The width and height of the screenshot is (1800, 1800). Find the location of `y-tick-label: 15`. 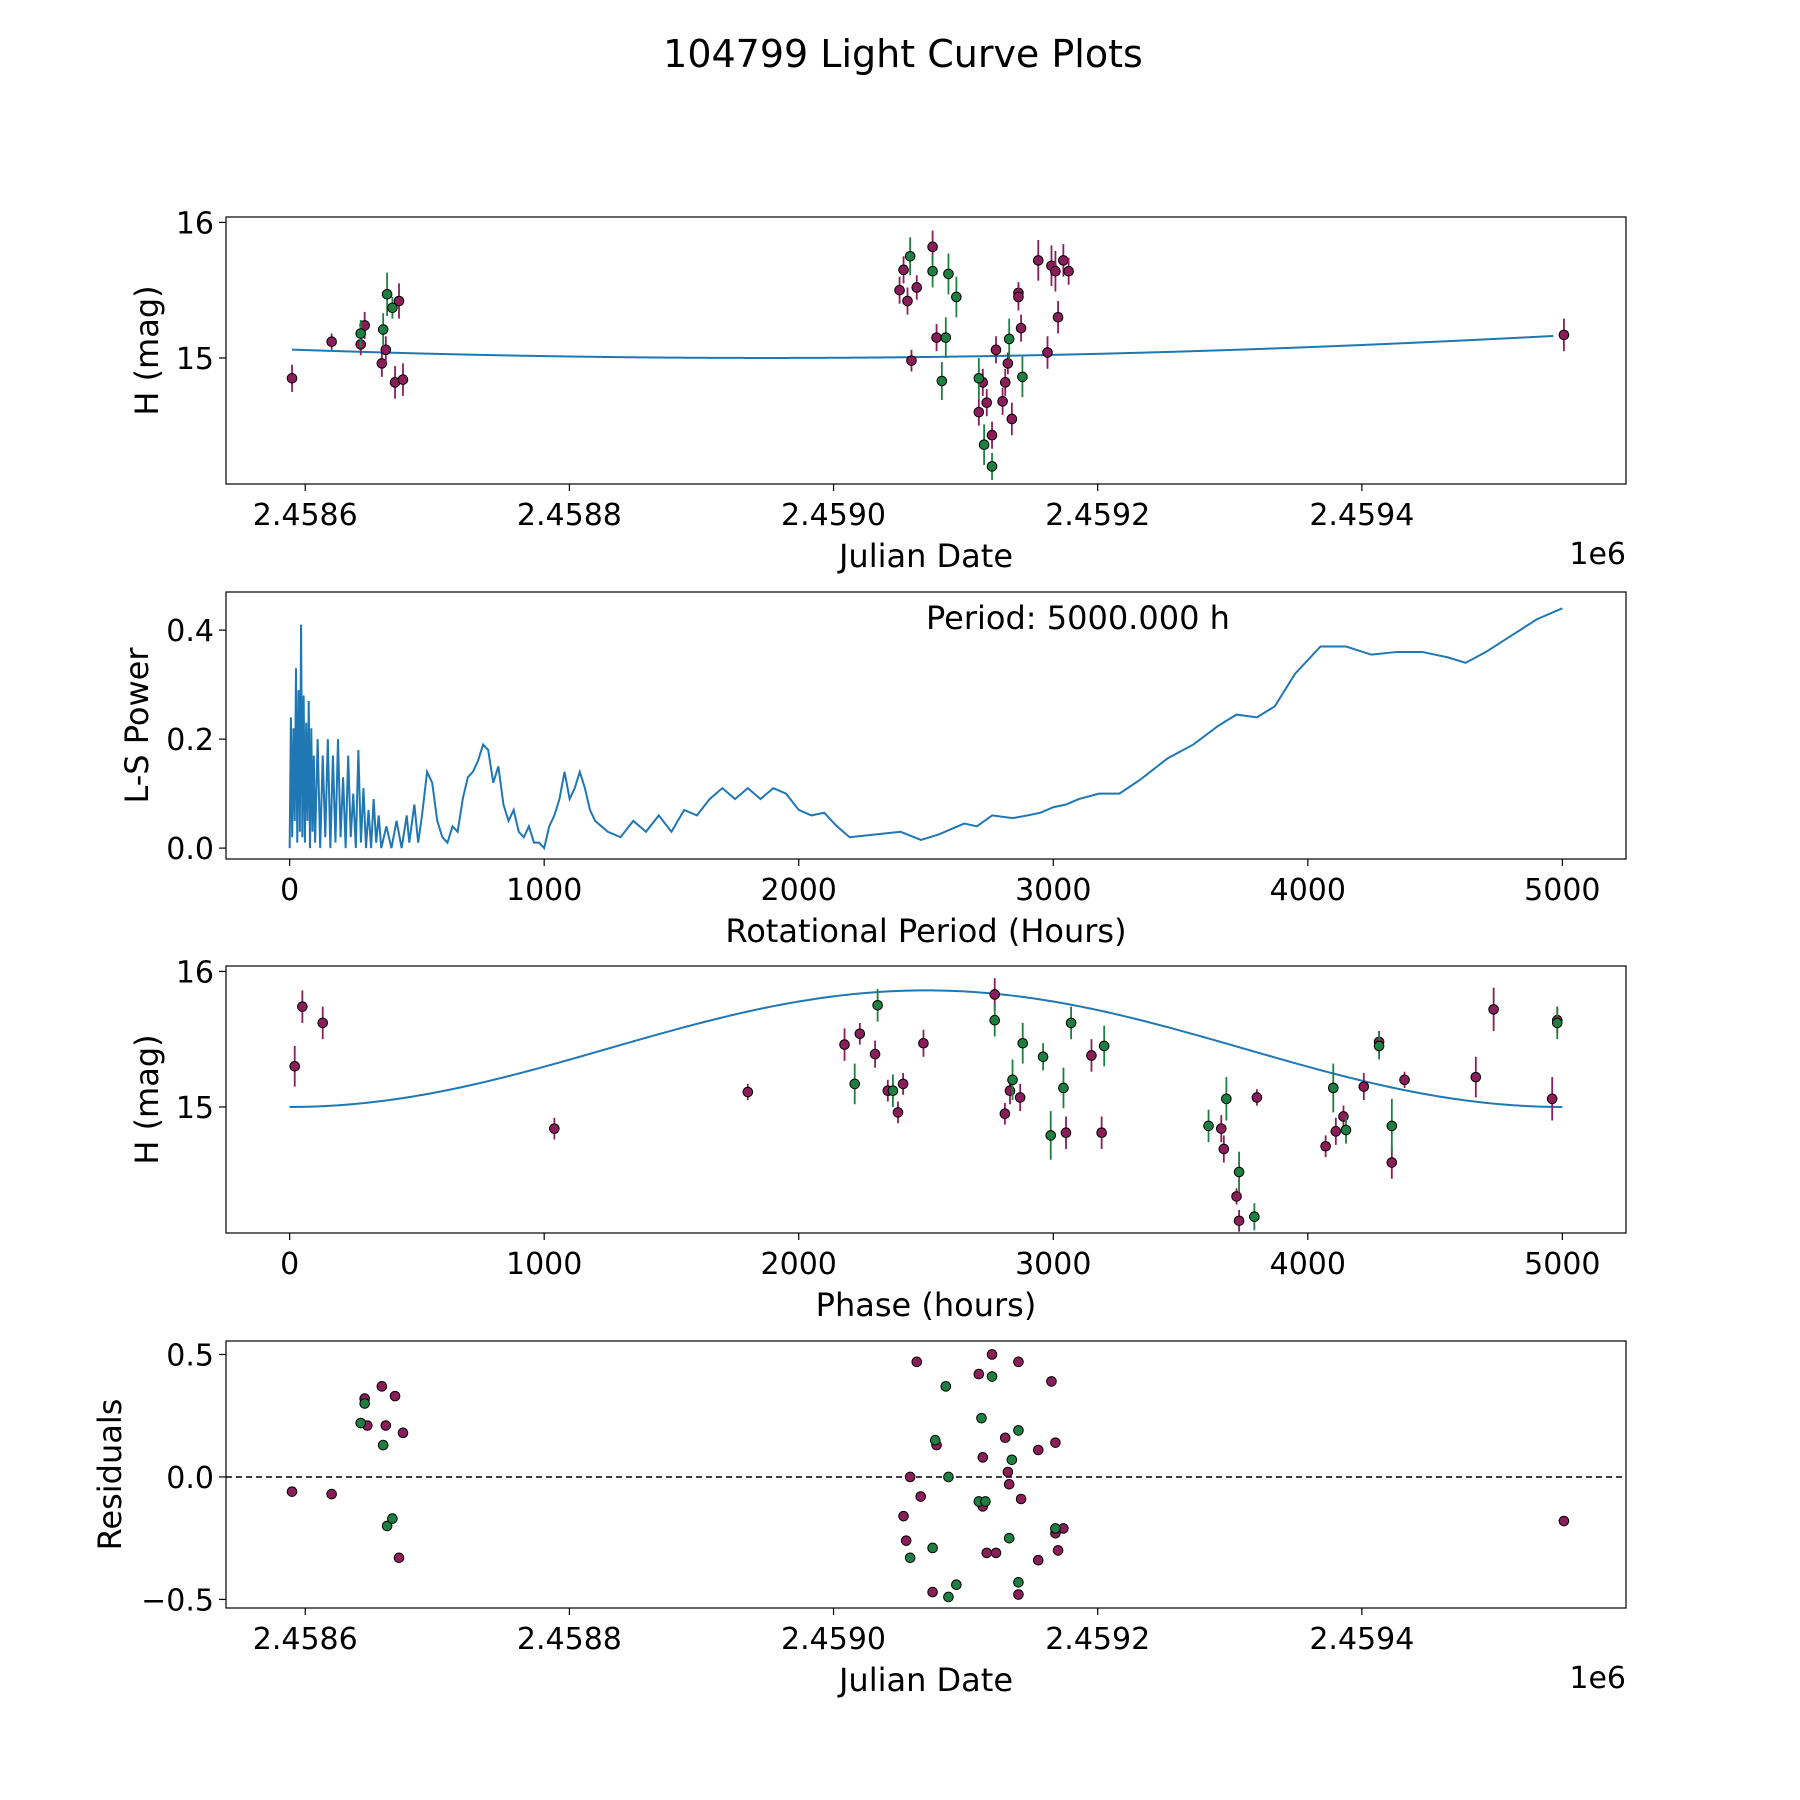

y-tick-label: 15 is located at coordinates (195, 359).